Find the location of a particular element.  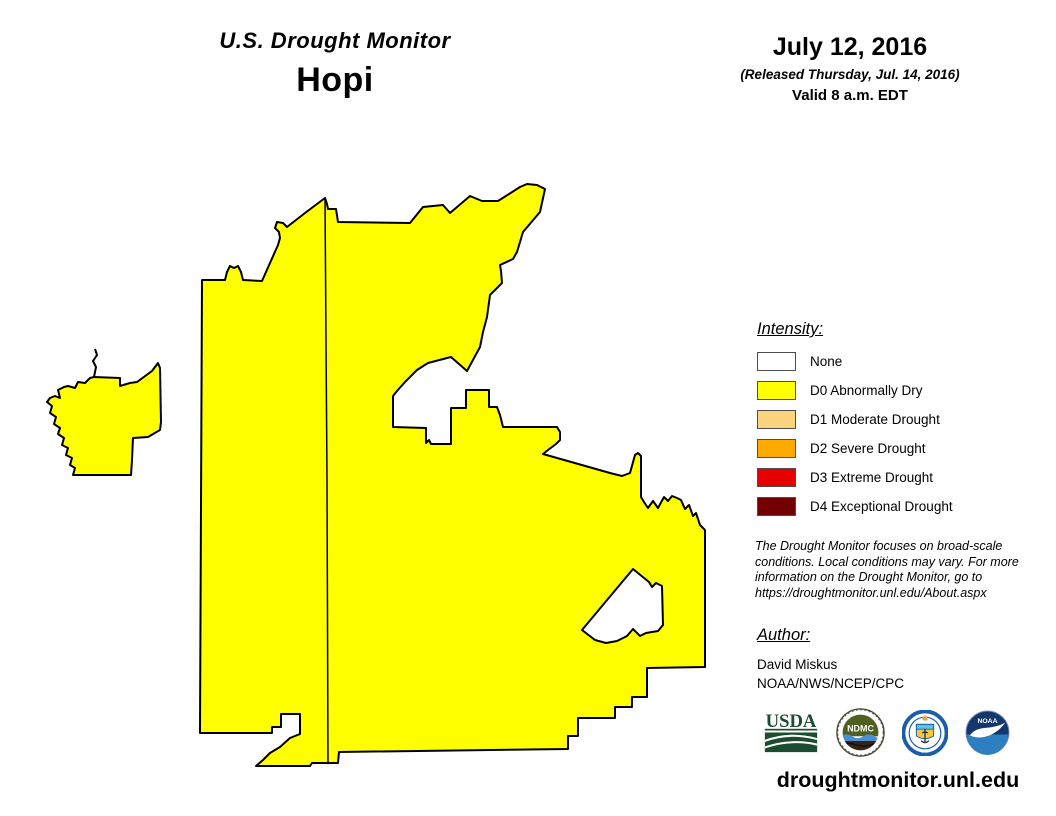

legend-item-none: None is located at coordinates (897, 361).